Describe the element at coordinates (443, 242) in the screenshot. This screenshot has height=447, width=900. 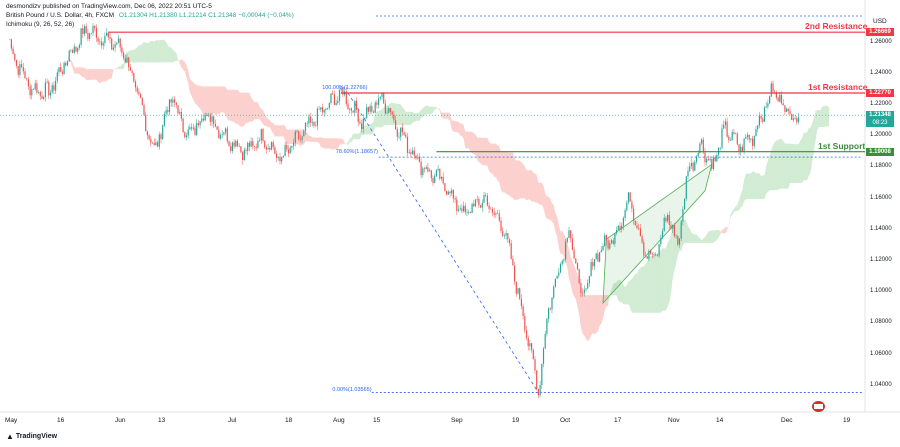
I see `fib-trend-line` at that location.